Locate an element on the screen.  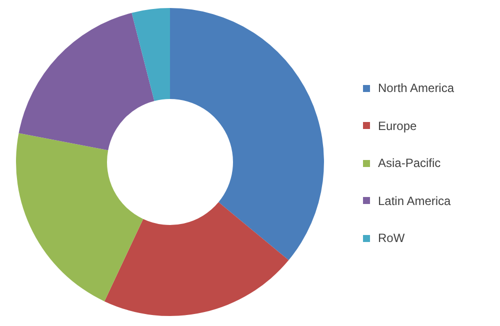
legend-label: Asia-Pacific is located at coordinates (409, 163).